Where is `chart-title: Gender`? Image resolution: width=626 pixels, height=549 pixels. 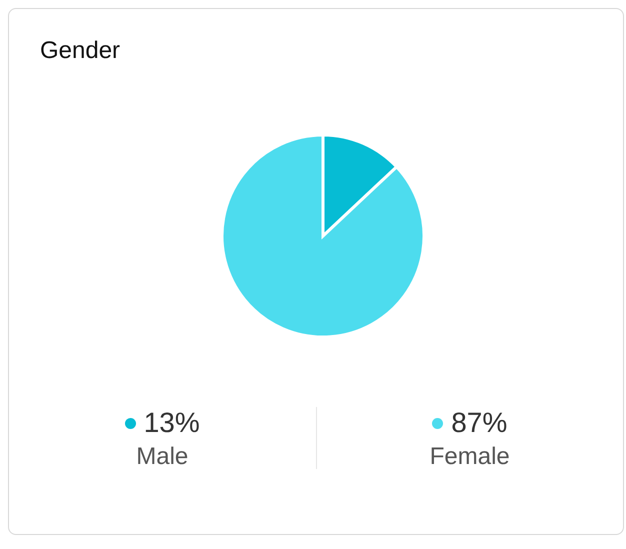 chart-title: Gender is located at coordinates (80, 51).